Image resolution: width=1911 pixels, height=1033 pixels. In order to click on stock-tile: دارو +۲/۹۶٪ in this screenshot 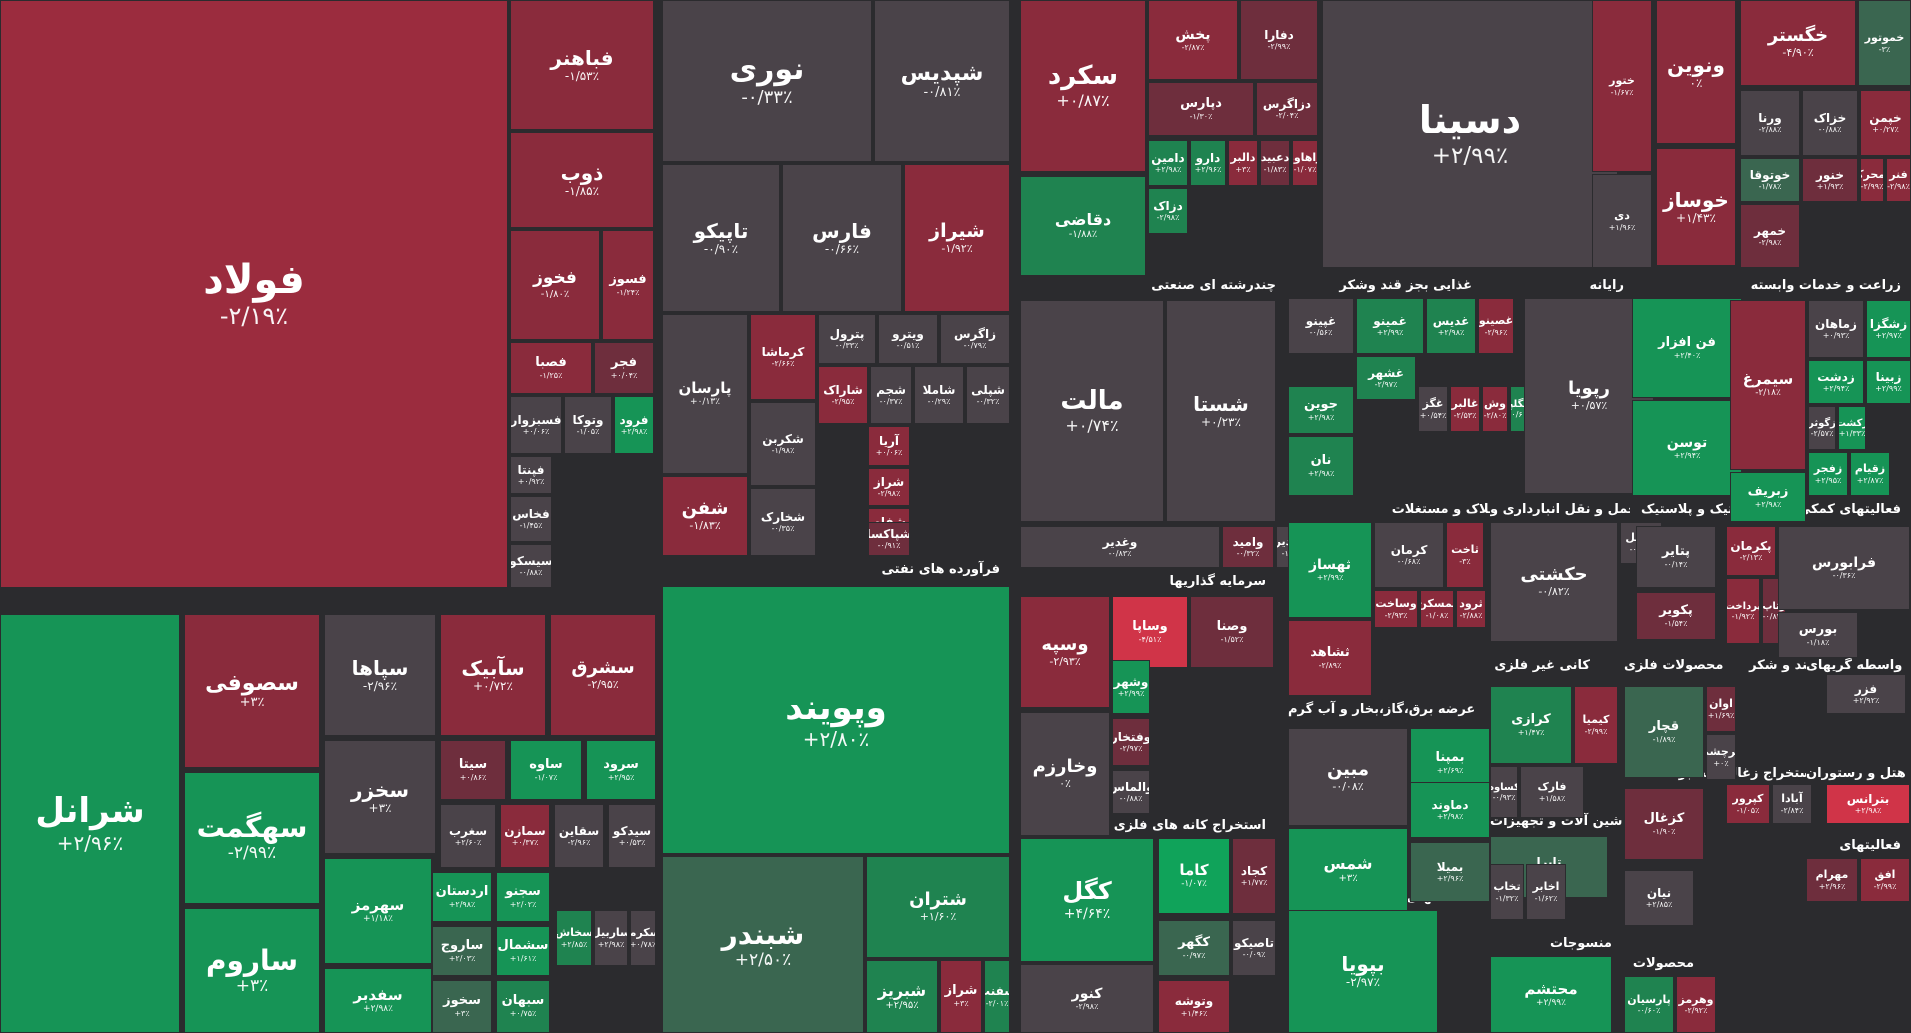, I will do `click(1208, 163)`.